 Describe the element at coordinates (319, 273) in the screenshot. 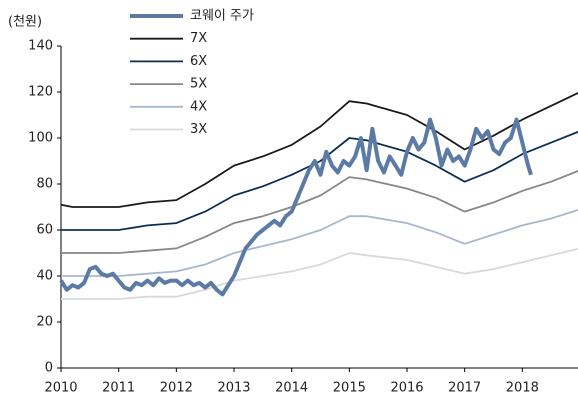

I see `series-line` at that location.